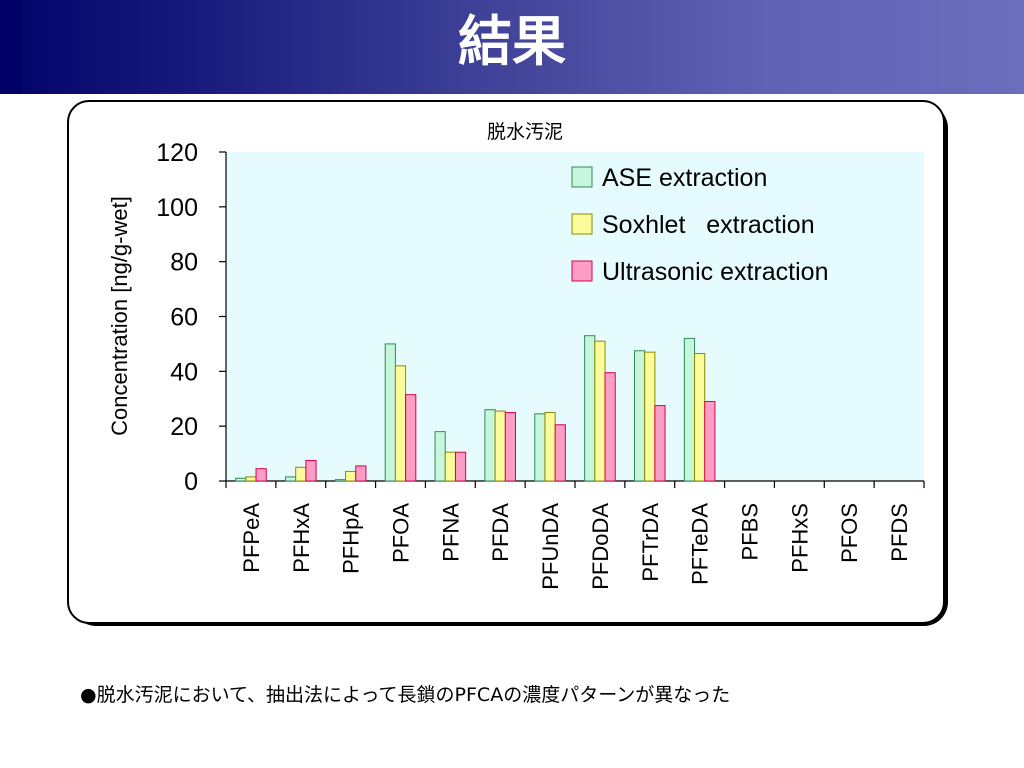  I want to click on x-tick-label: PFBS, so click(750, 531).